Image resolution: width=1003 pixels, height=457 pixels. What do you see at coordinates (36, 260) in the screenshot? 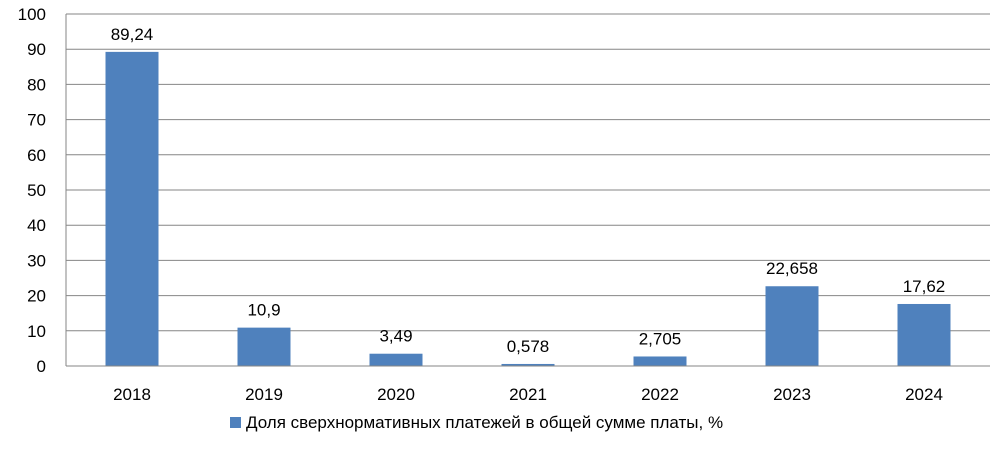
I see `y-tick-label: 30` at bounding box center [36, 260].